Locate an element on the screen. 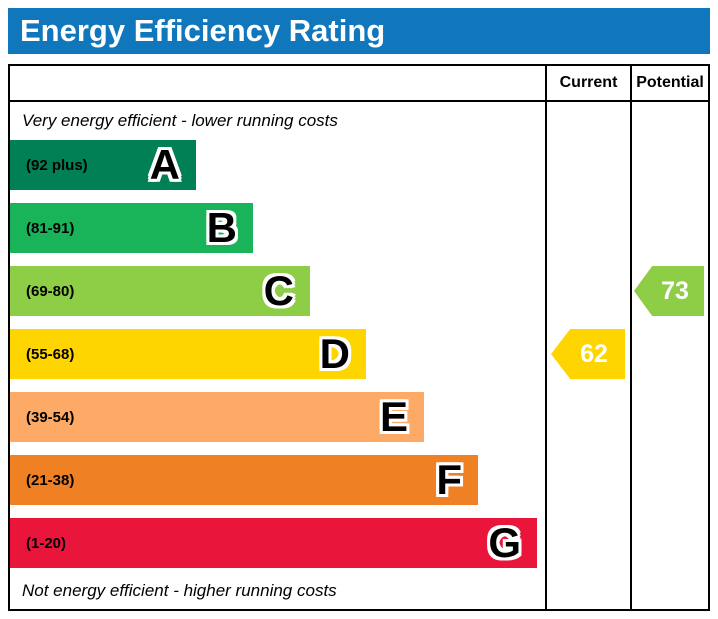 The width and height of the screenshot is (718, 619). band-bar-d: (55-68) D is located at coordinates (188, 354).